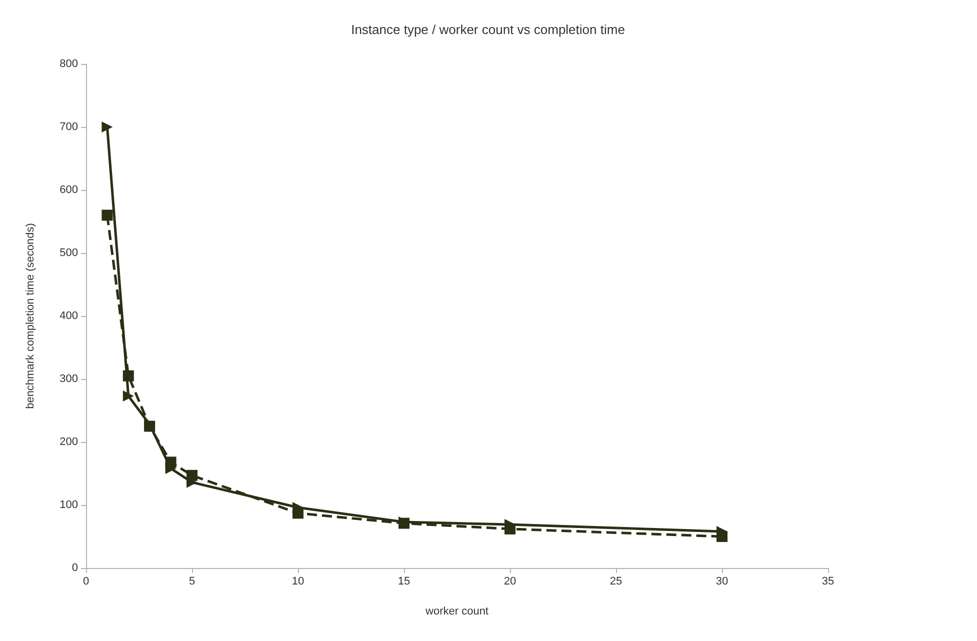 The height and width of the screenshot is (641, 977). Describe the element at coordinates (75, 568) in the screenshot. I see `y-tick-label: 0` at that location.